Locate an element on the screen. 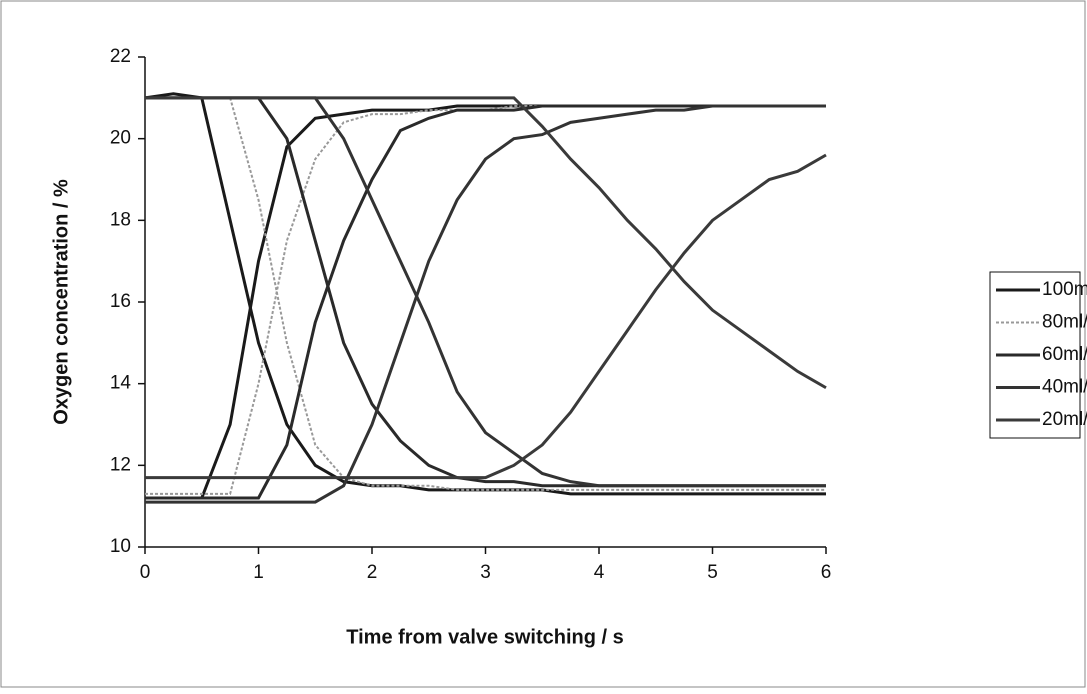 Image resolution: width=1087 pixels, height=694 pixels. x-tick-label: 1 is located at coordinates (258, 572).